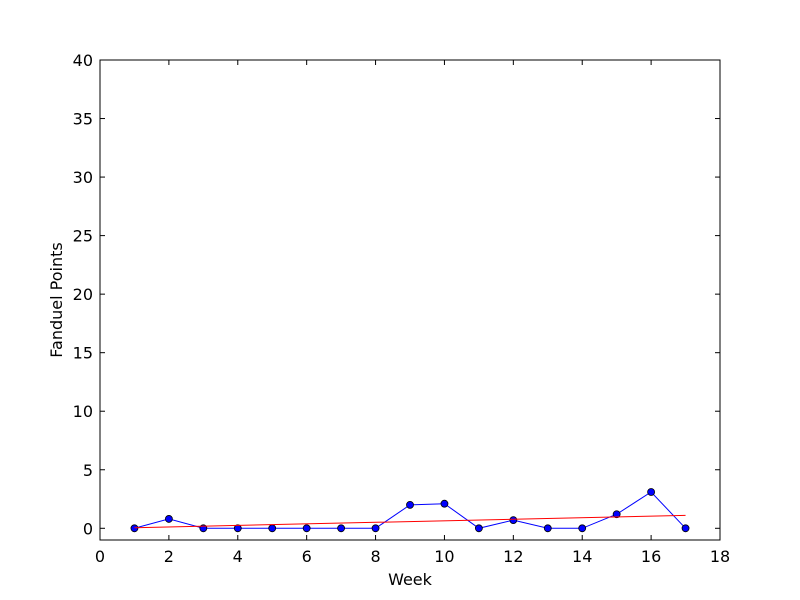  I want to click on y-tick-label: 20, so click(83, 294).